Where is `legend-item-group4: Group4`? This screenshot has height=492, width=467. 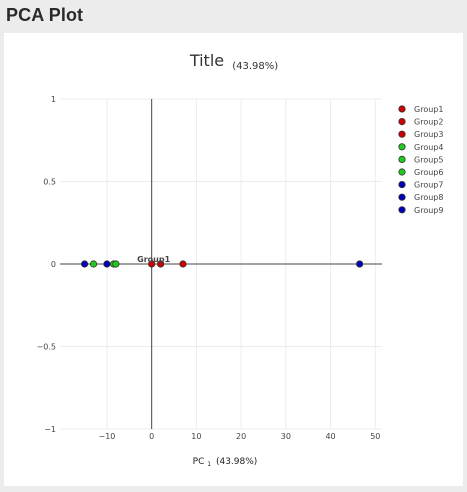 legend-item-group4: Group4 is located at coordinates (421, 147).